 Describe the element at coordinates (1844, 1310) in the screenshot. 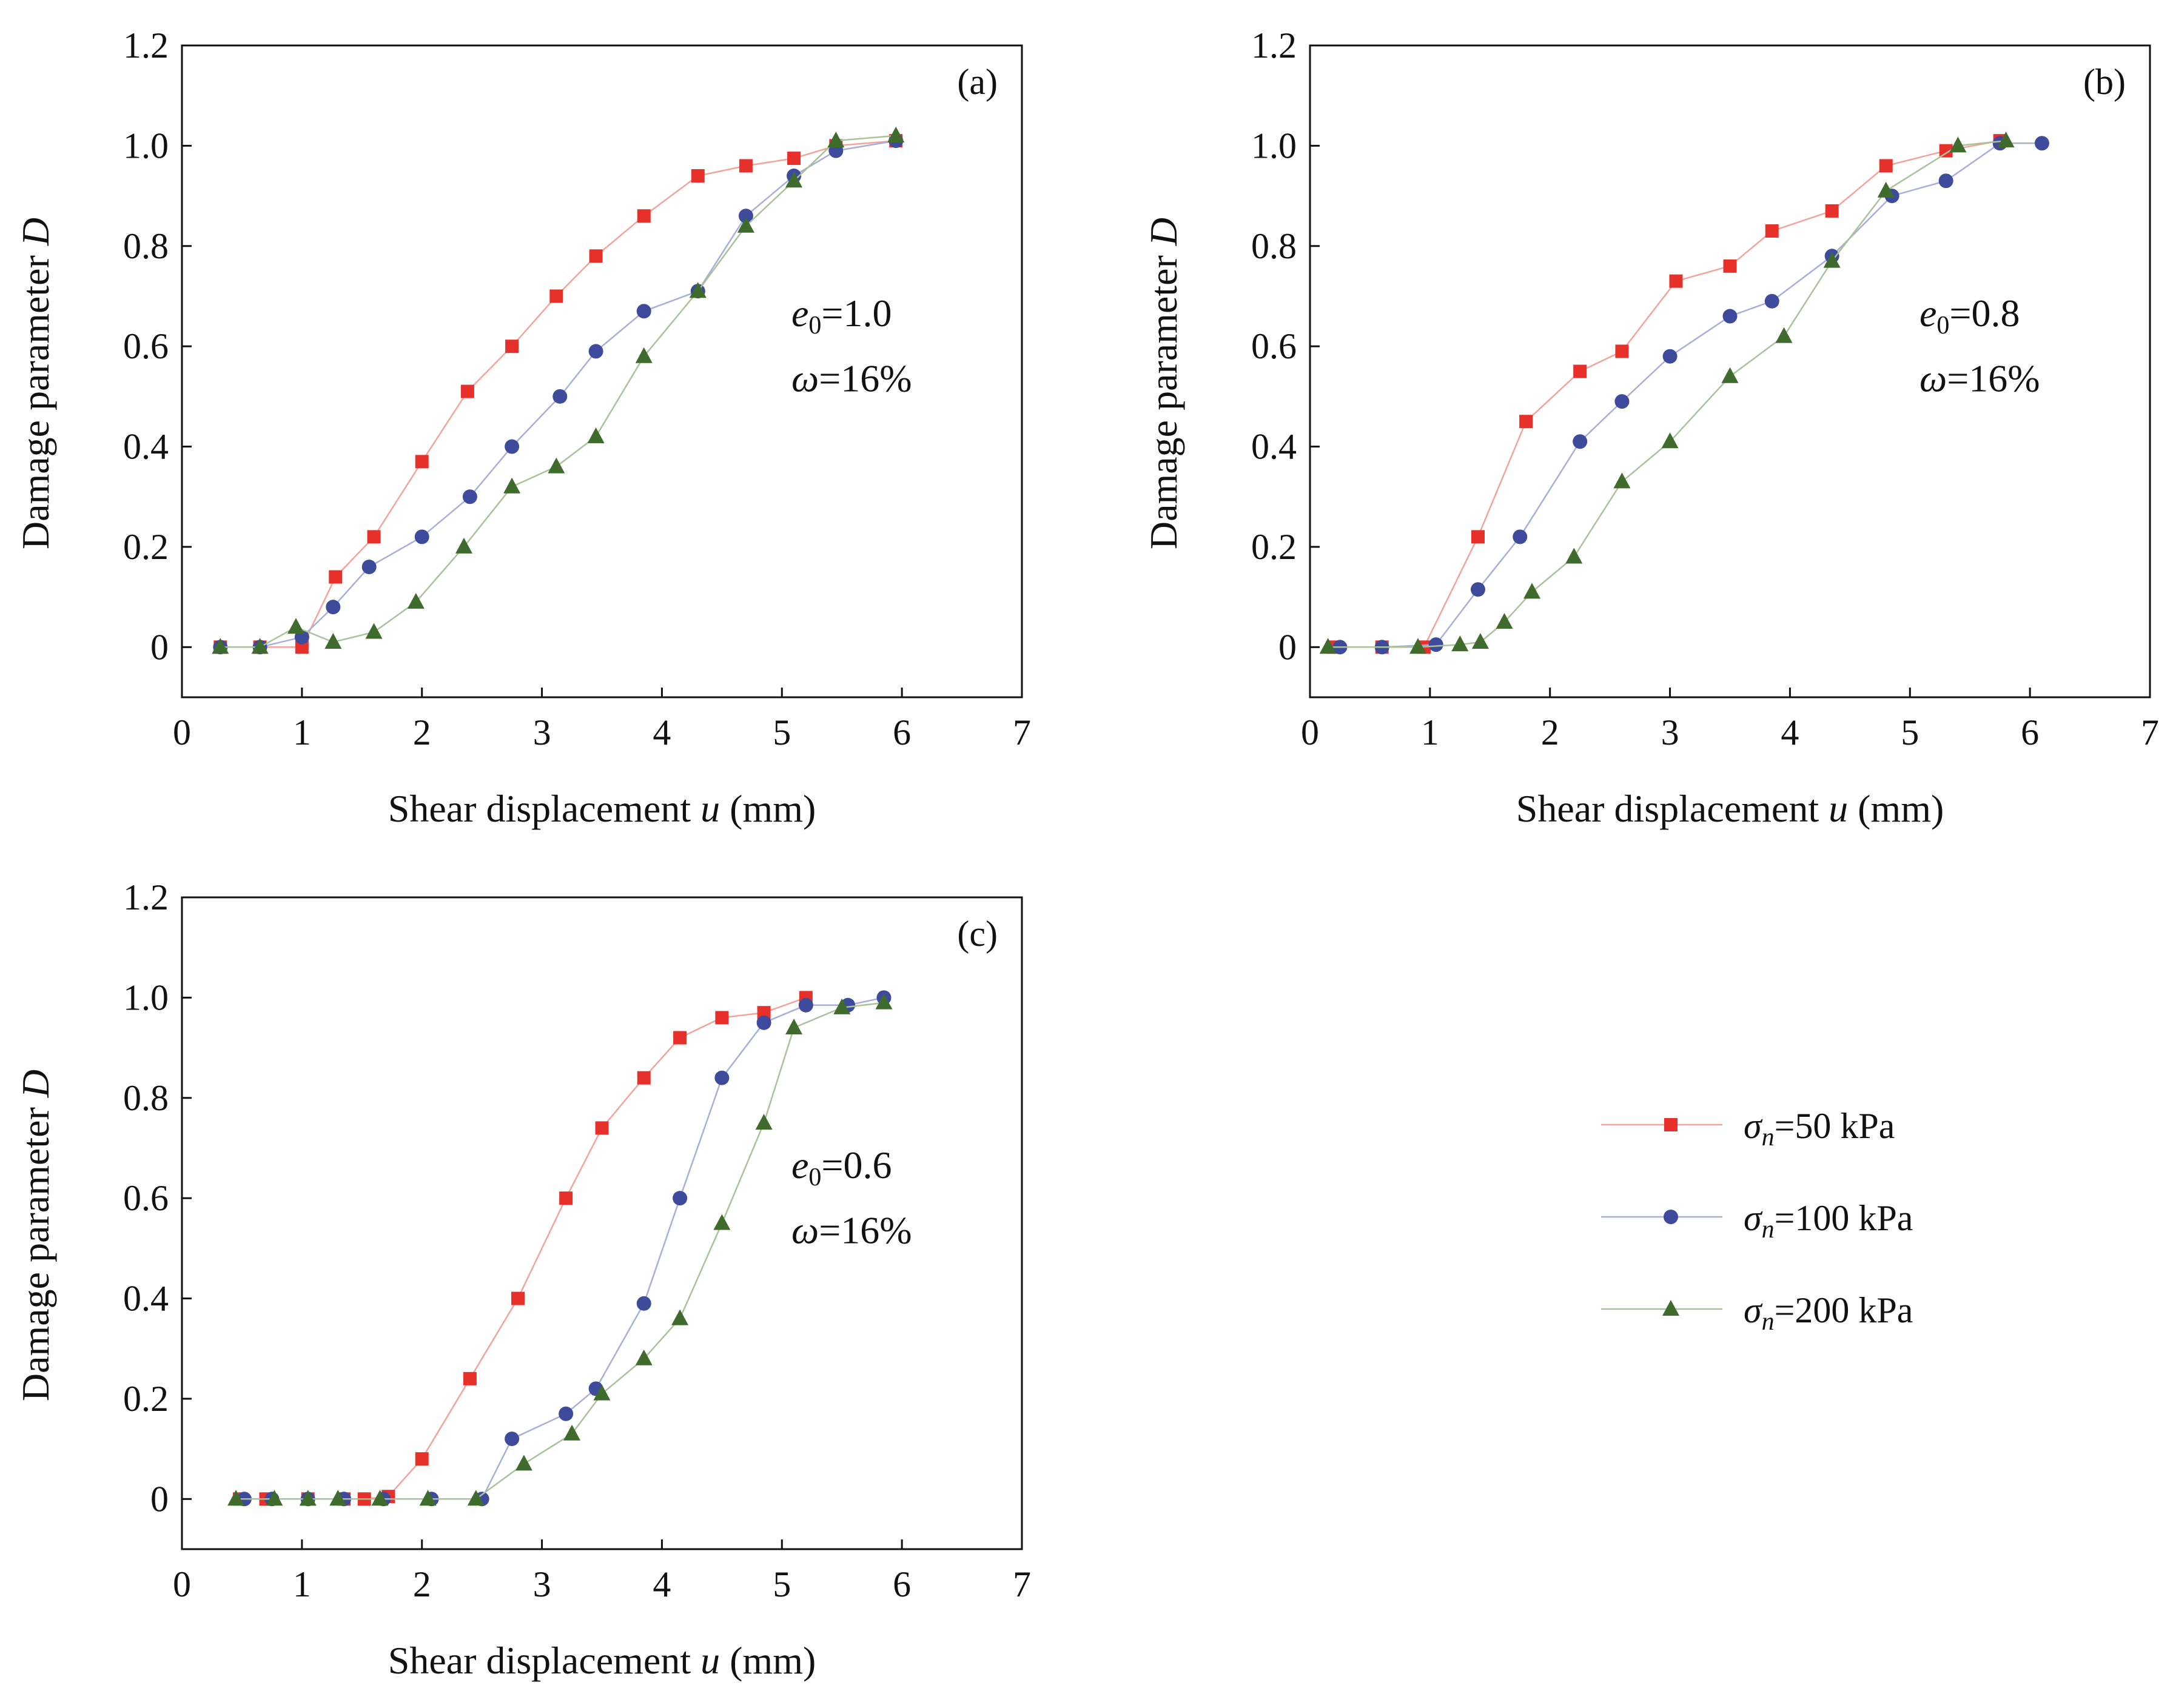

I see `legend-value: =200 kPa` at that location.